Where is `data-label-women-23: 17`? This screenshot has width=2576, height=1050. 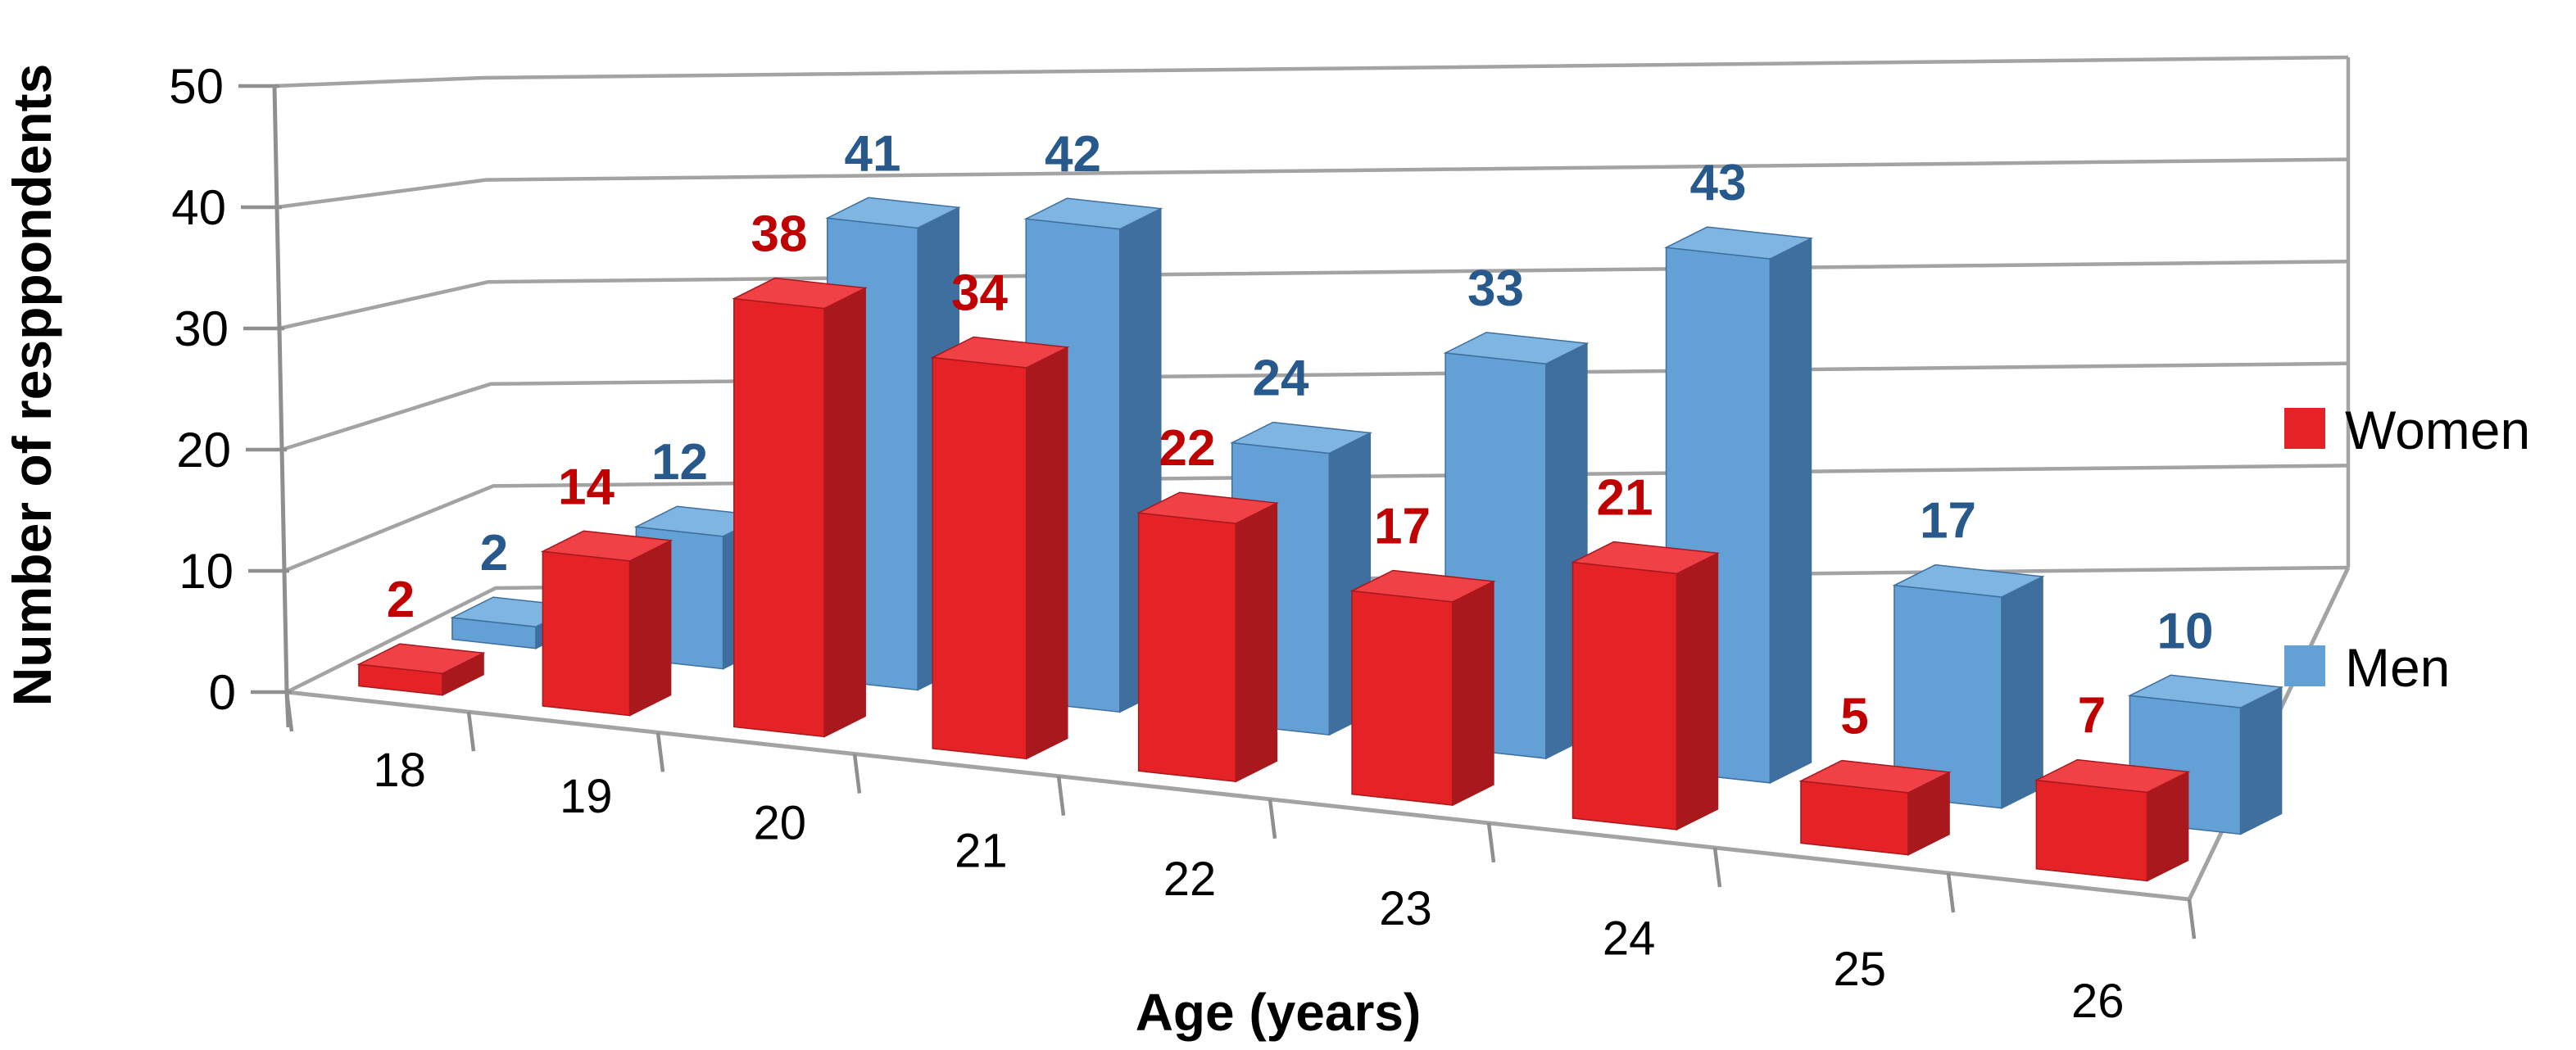
data-label-women-23: 17 is located at coordinates (1402, 526).